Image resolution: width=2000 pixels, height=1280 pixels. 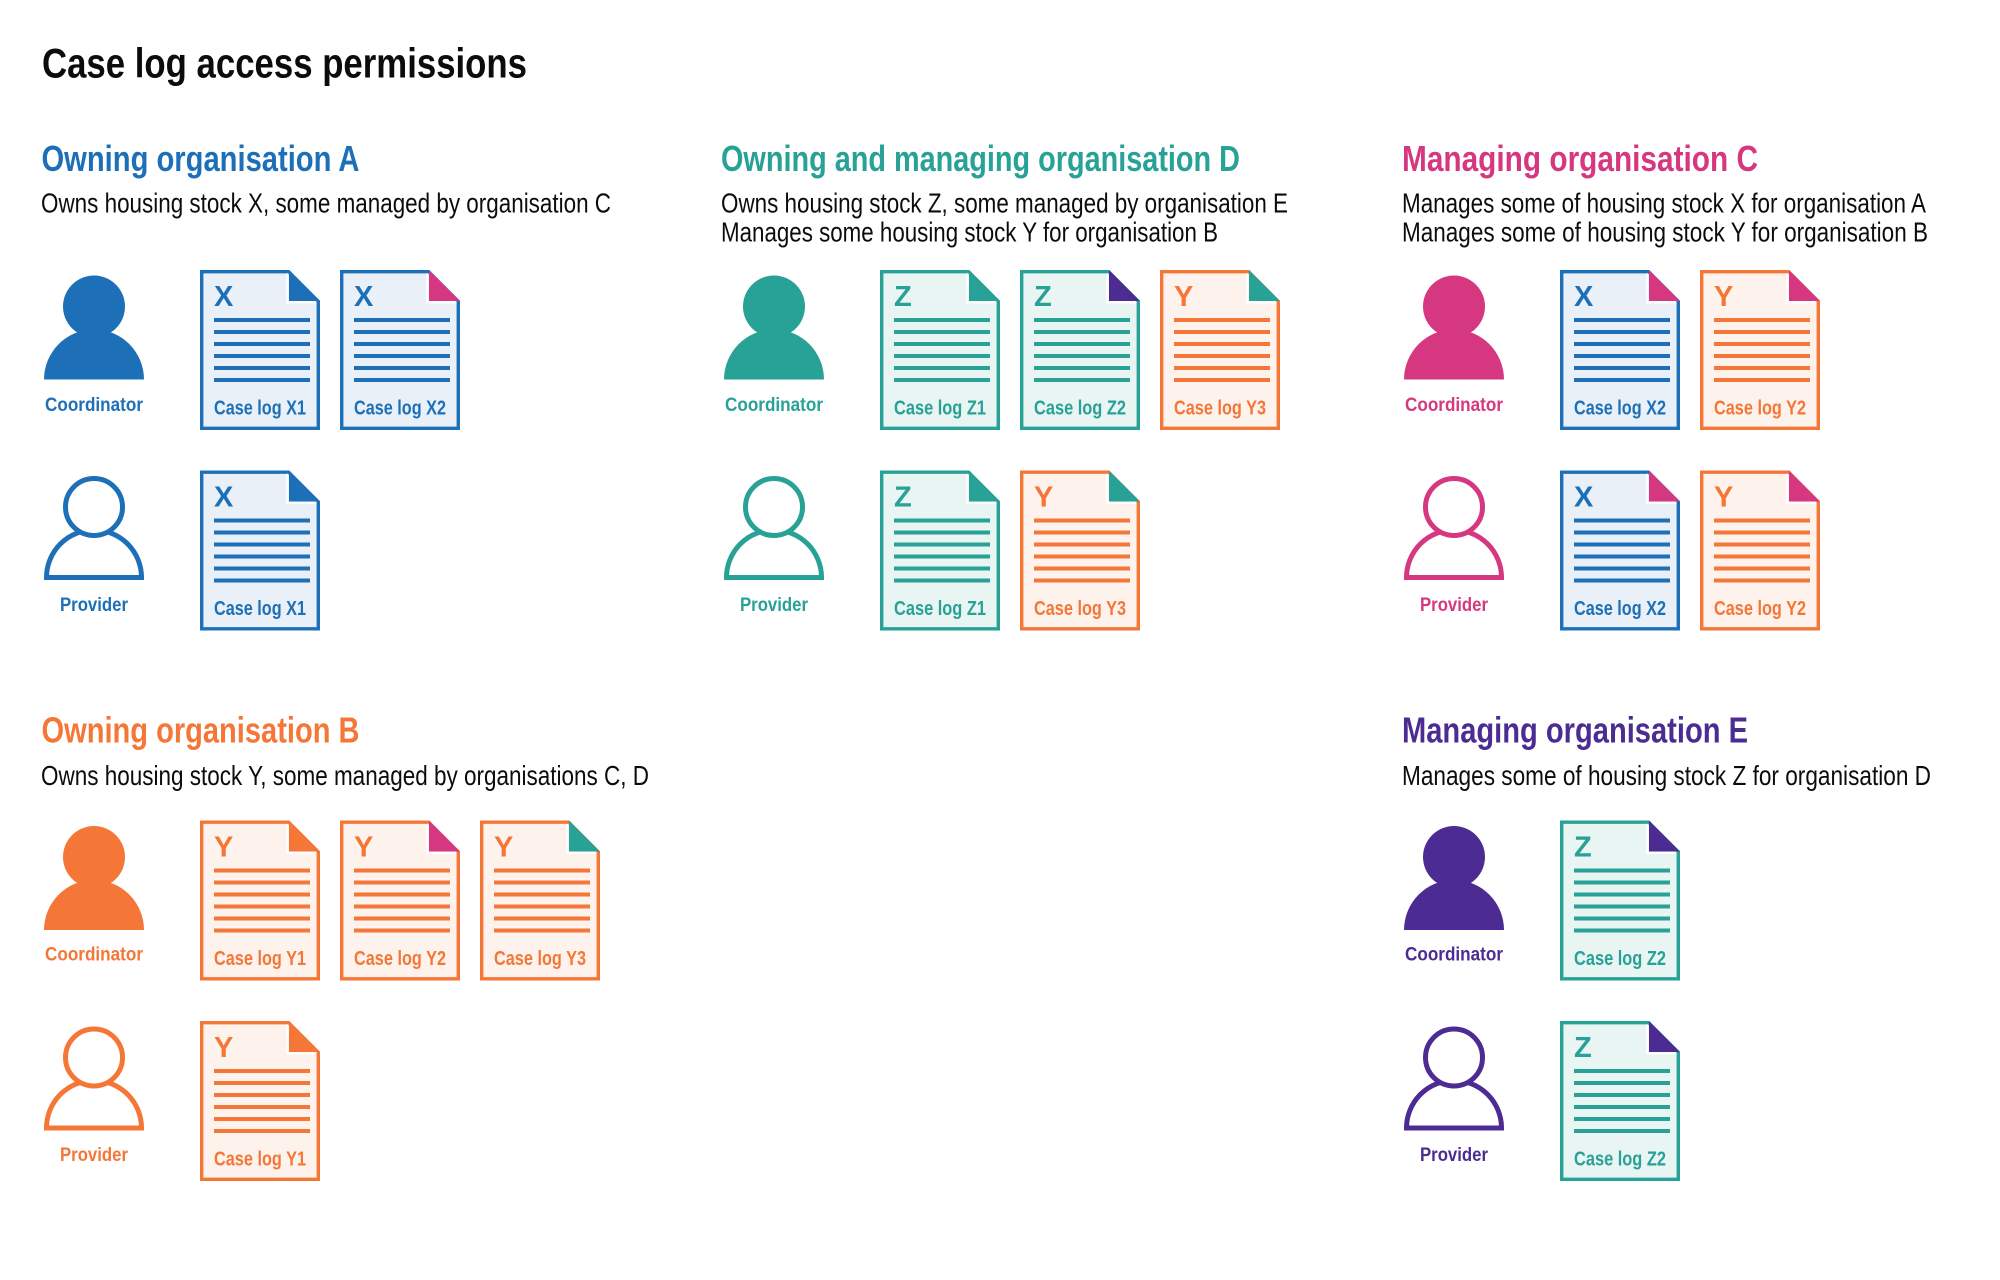 What do you see at coordinates (980, 158) in the screenshot?
I see `svg-text:Owning and managing organisati: Owning and managing organisation D` at bounding box center [980, 158].